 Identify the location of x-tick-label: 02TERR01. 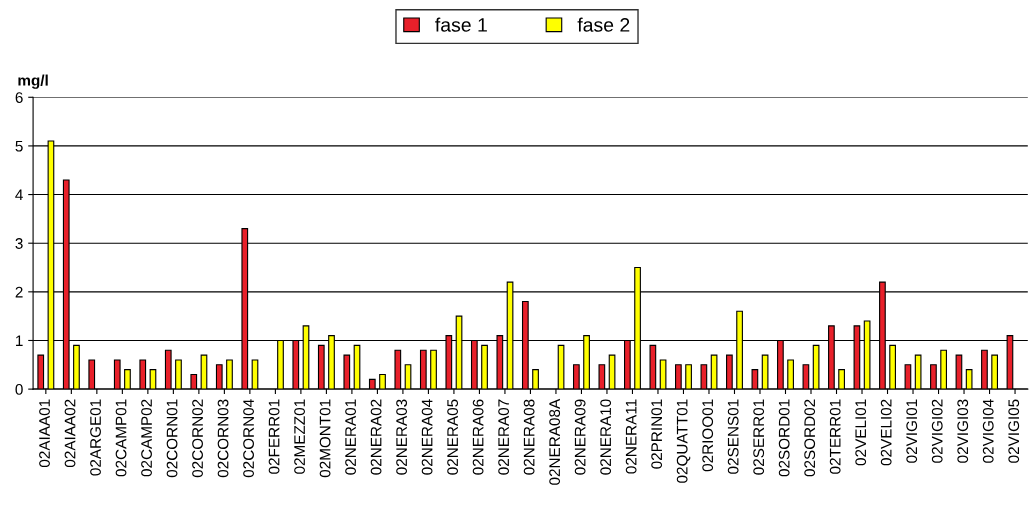
(835, 436).